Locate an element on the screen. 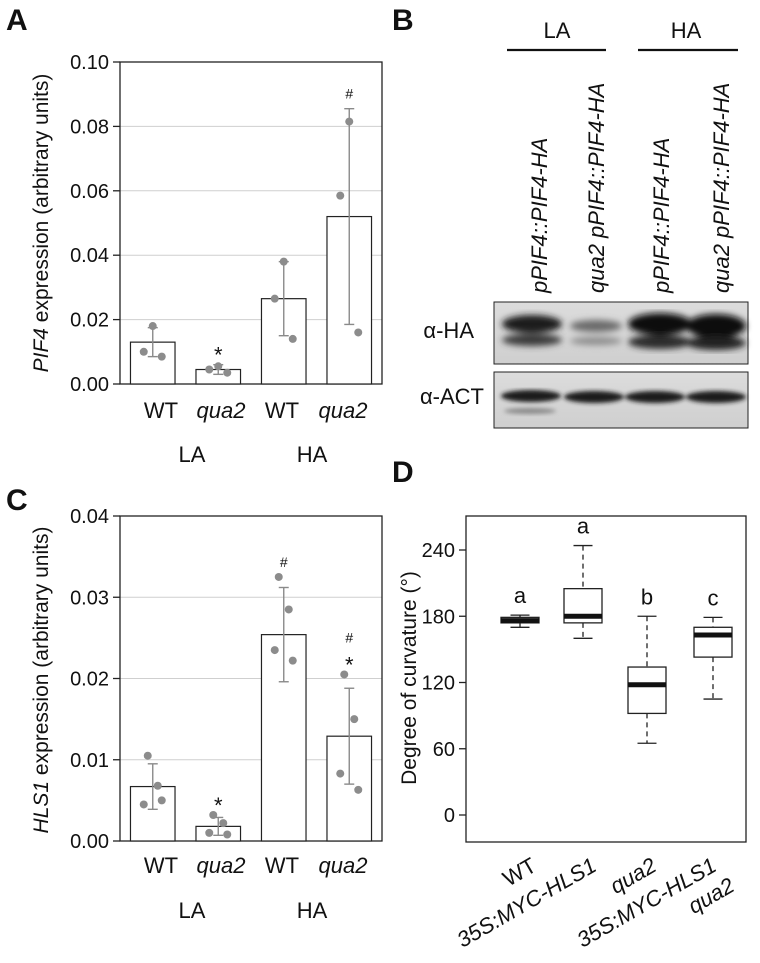 The width and height of the screenshot is (760, 963). band-ha-lane-2-upper is located at coordinates (596, 326).